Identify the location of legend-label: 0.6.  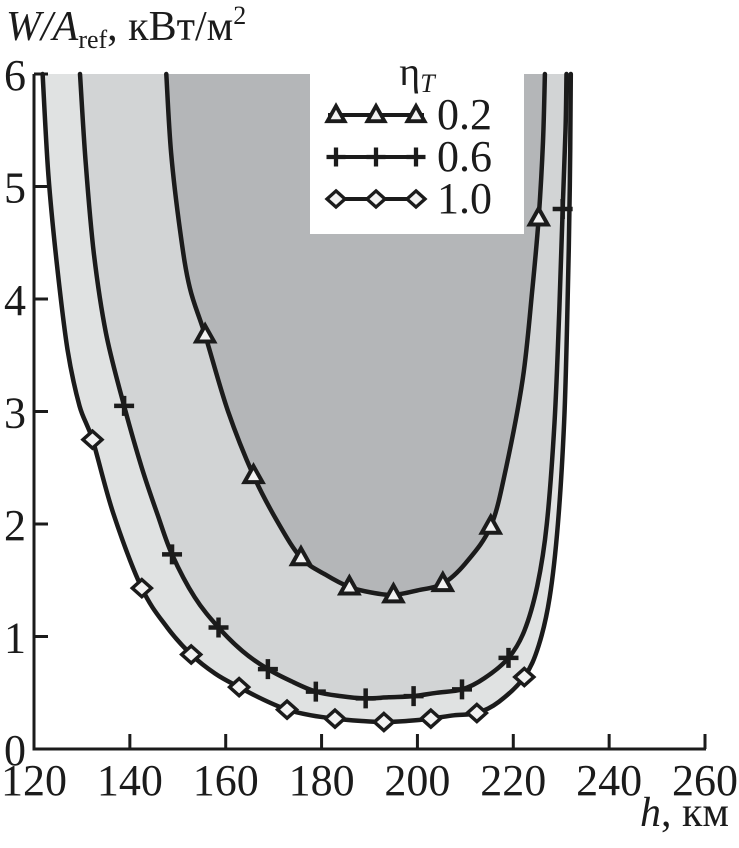
(464, 156).